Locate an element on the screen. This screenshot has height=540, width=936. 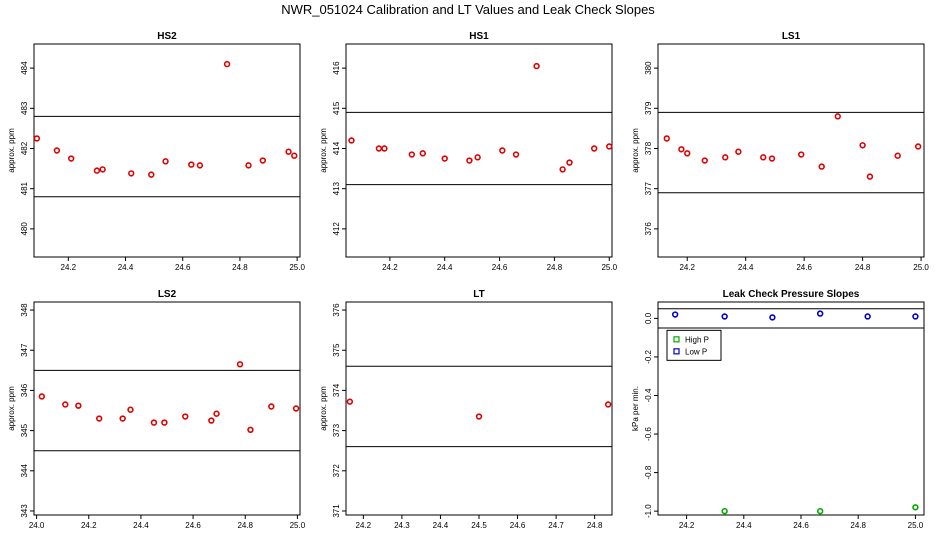
legend-label: High P is located at coordinates (697, 339).